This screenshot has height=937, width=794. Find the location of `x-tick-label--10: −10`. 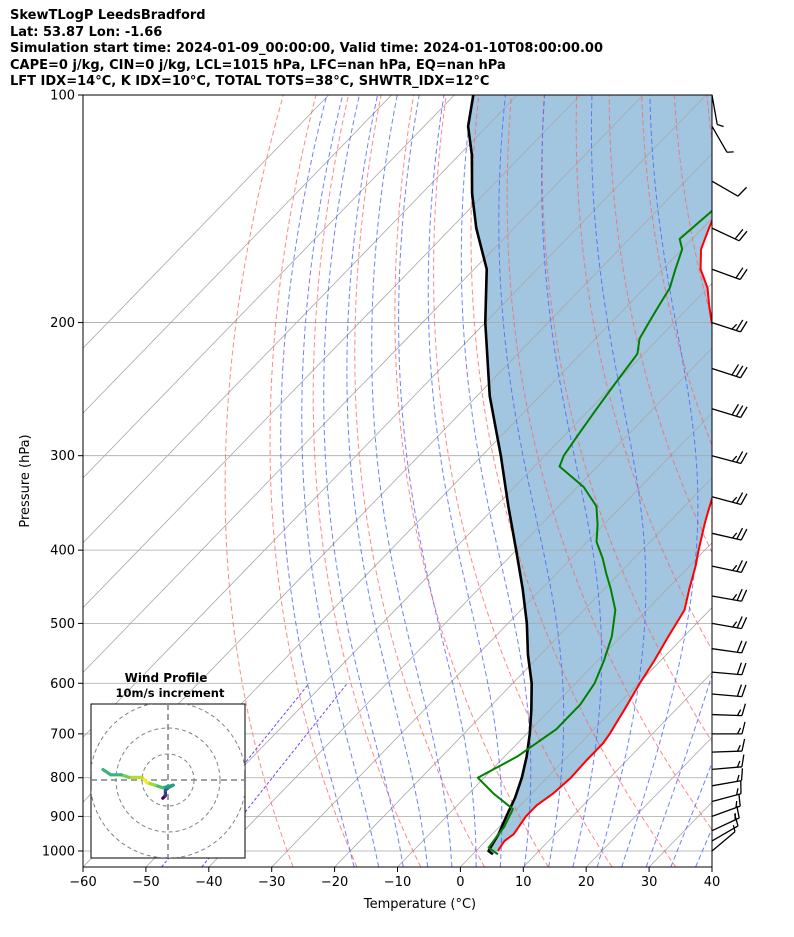

x-tick-label--10: −10 is located at coordinates (397, 882).